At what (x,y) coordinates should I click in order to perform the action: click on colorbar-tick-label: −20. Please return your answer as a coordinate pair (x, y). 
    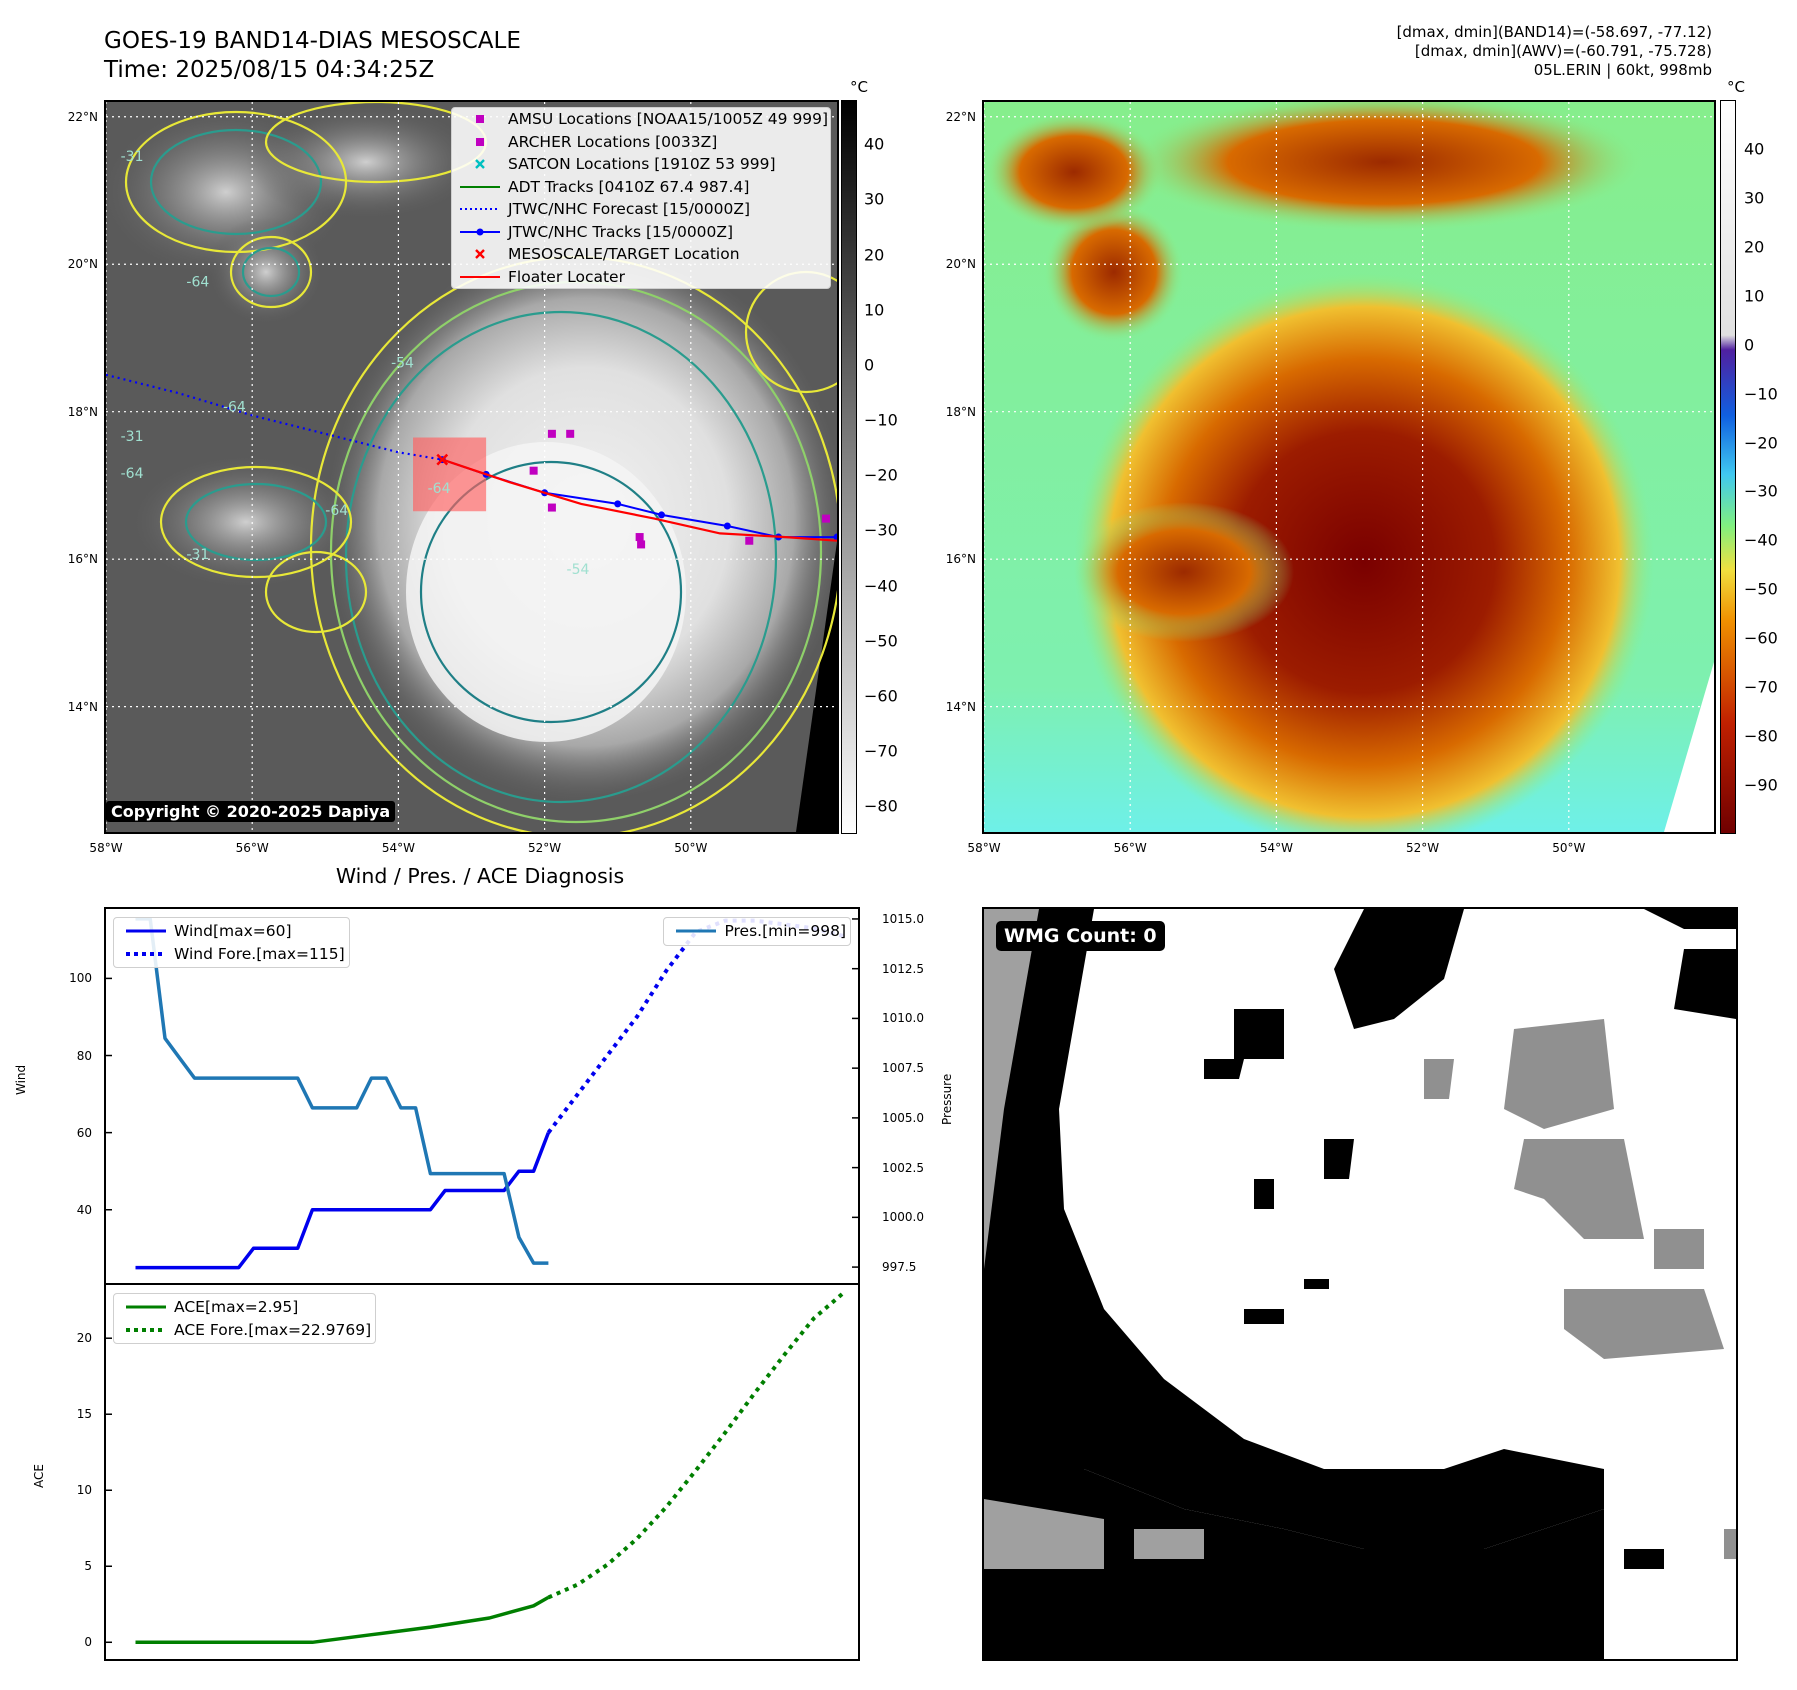
    Looking at the image, I should click on (881, 475).